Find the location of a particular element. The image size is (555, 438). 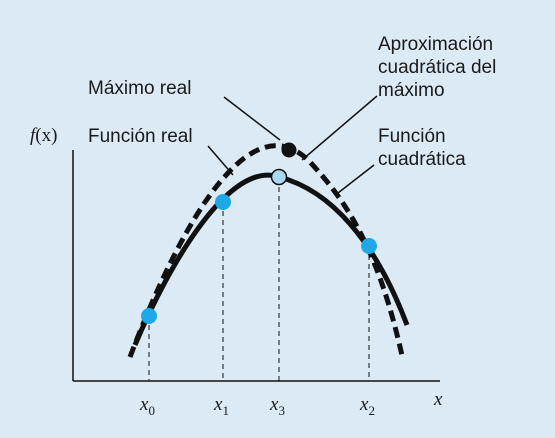

leader-approx is located at coordinates (339, 128).